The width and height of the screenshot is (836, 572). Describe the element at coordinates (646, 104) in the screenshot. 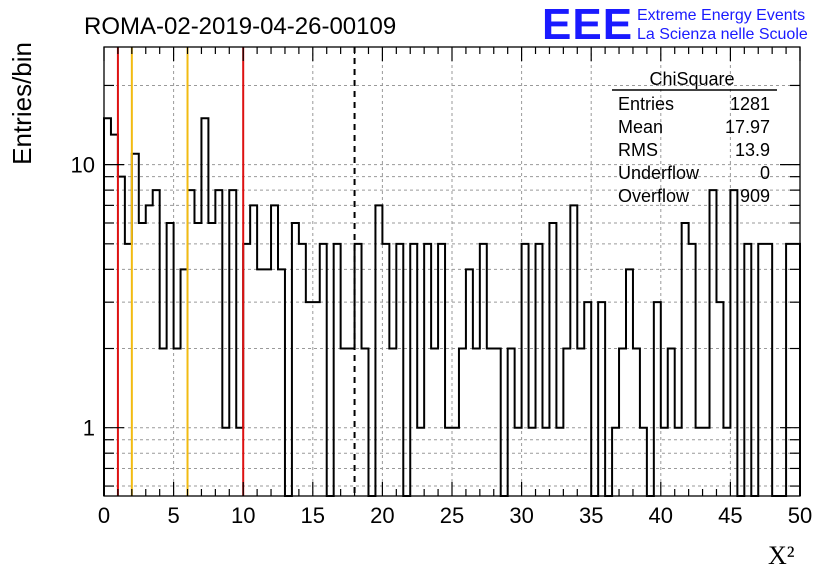

I see `stats-label-entries: Entries` at that location.